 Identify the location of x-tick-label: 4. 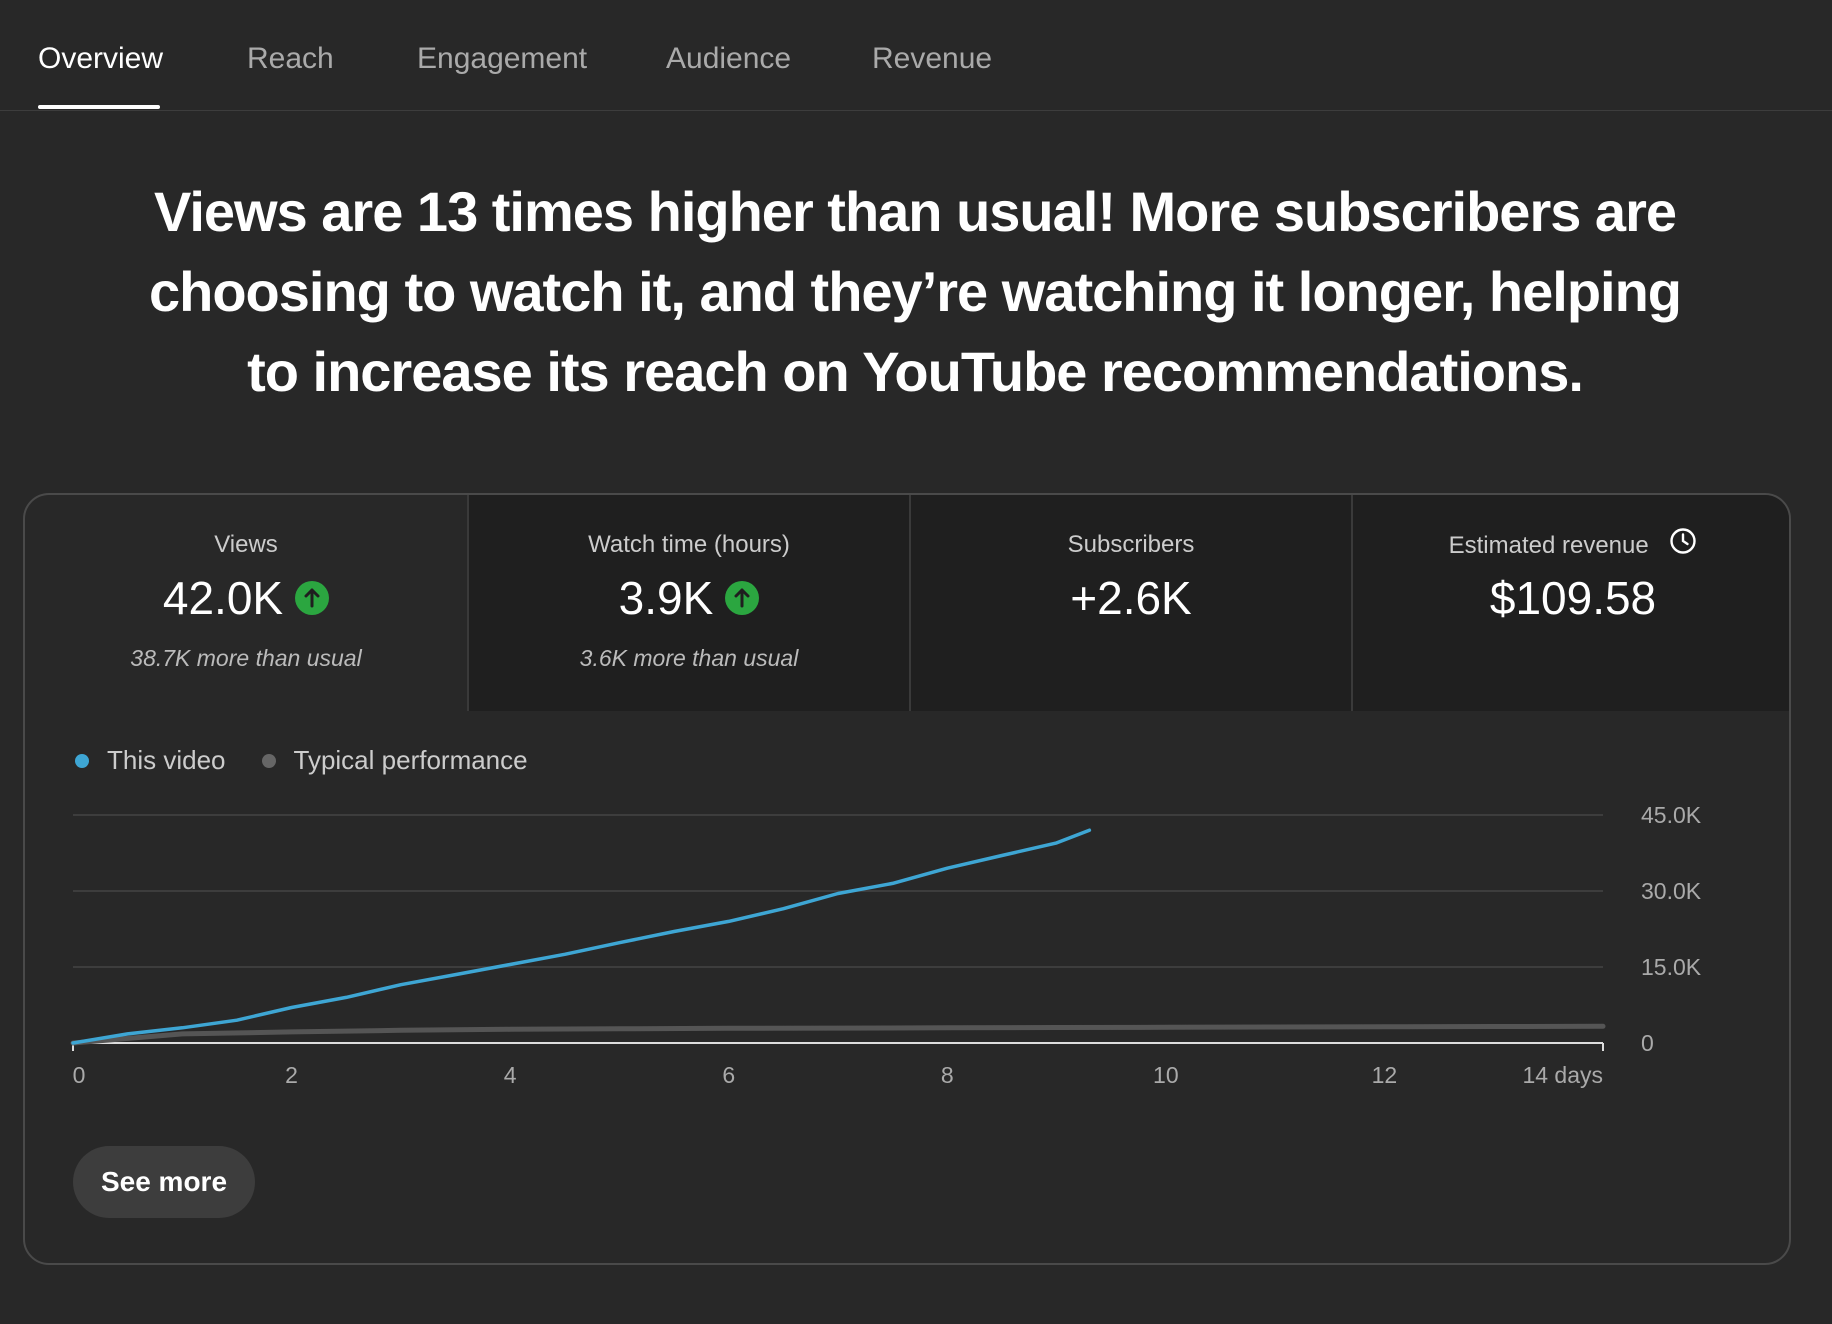
(510, 1075).